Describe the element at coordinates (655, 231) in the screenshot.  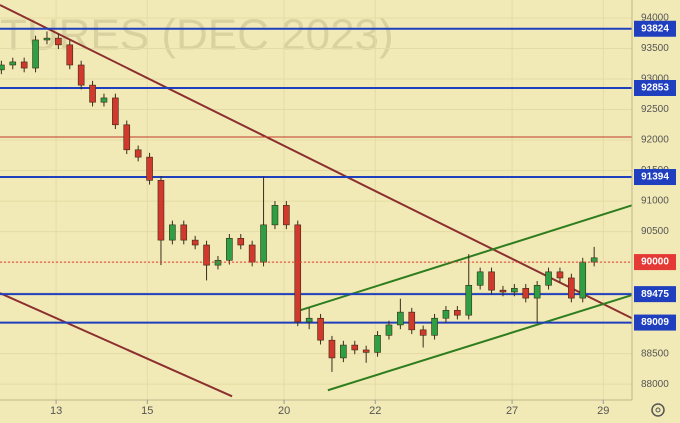
I see `y-tick-label: 90500` at that location.